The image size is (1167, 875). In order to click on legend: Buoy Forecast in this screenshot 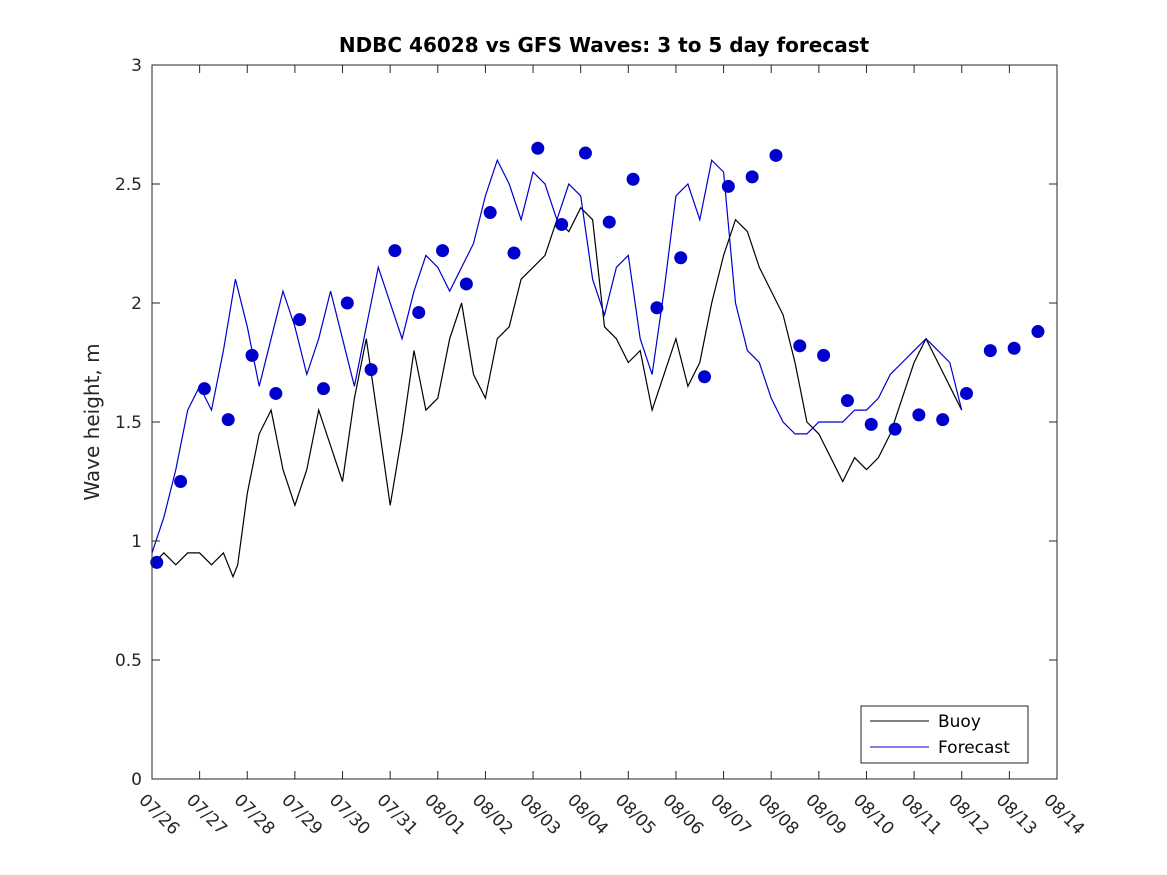, I will do `click(944, 734)`.